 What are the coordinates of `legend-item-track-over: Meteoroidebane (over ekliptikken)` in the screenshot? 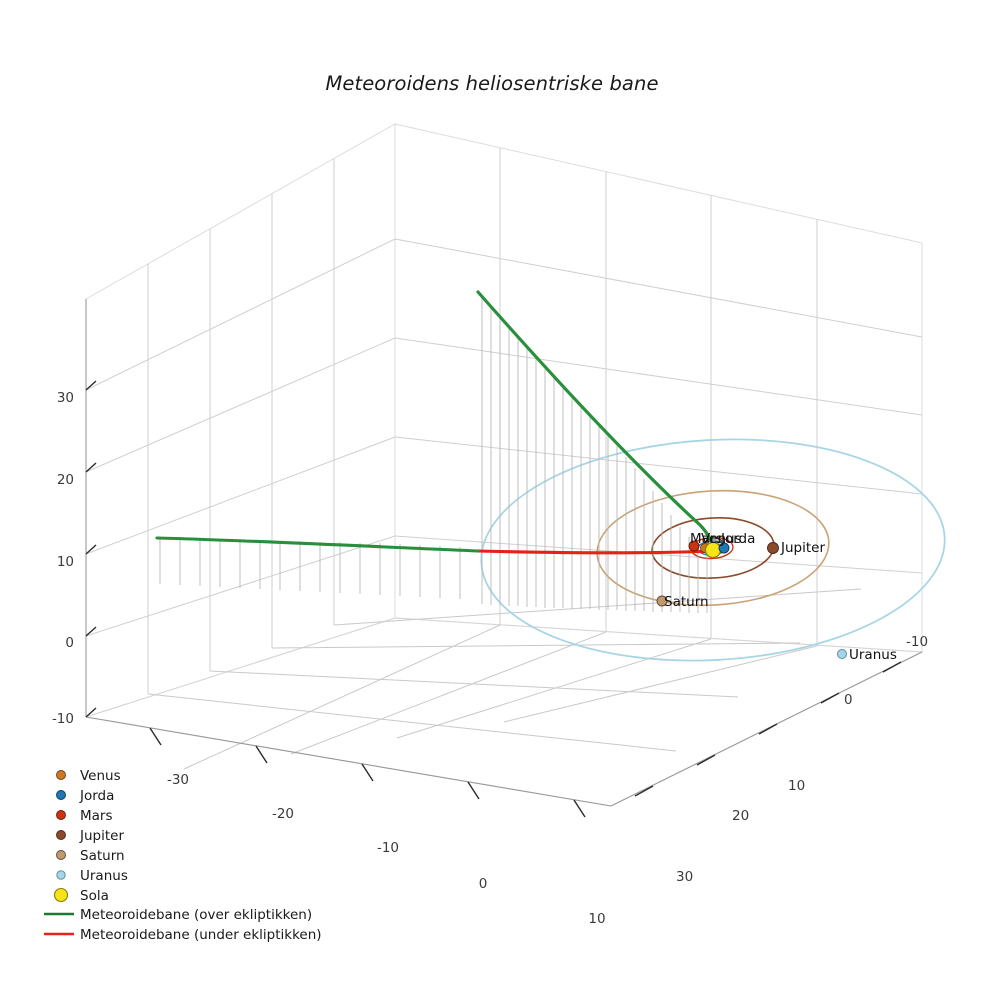 It's located at (178, 915).